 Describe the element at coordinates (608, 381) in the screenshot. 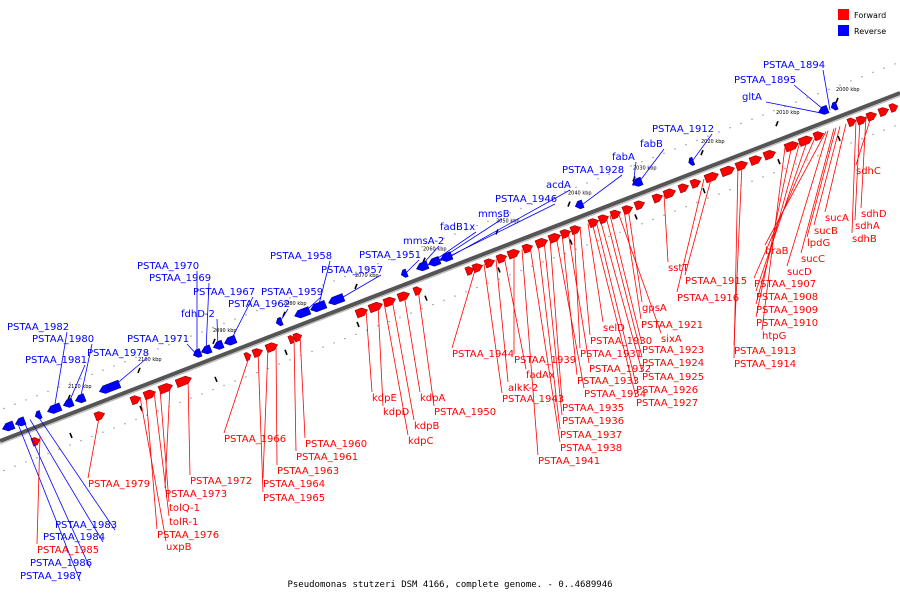

I see `gene-label: PSTAA_1933` at that location.